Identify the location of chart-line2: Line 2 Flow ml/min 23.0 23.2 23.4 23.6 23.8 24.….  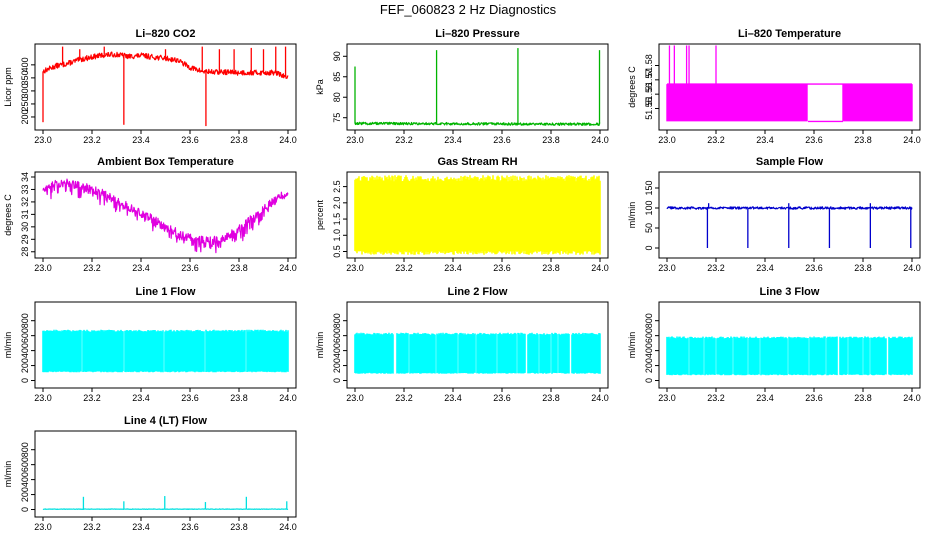
(462, 344).